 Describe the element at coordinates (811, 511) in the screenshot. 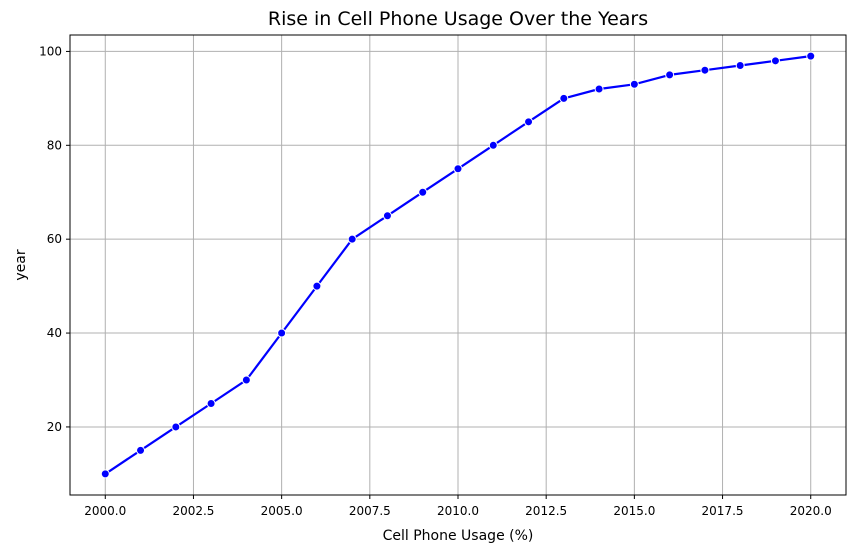

I see `x-tick-label: 2020.0` at that location.